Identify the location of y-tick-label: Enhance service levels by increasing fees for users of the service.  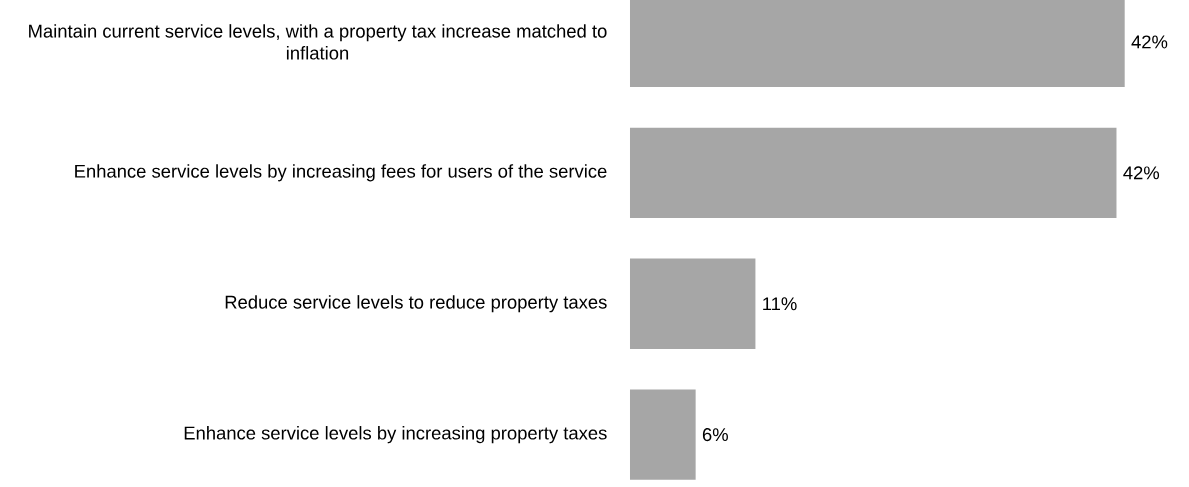
(341, 173).